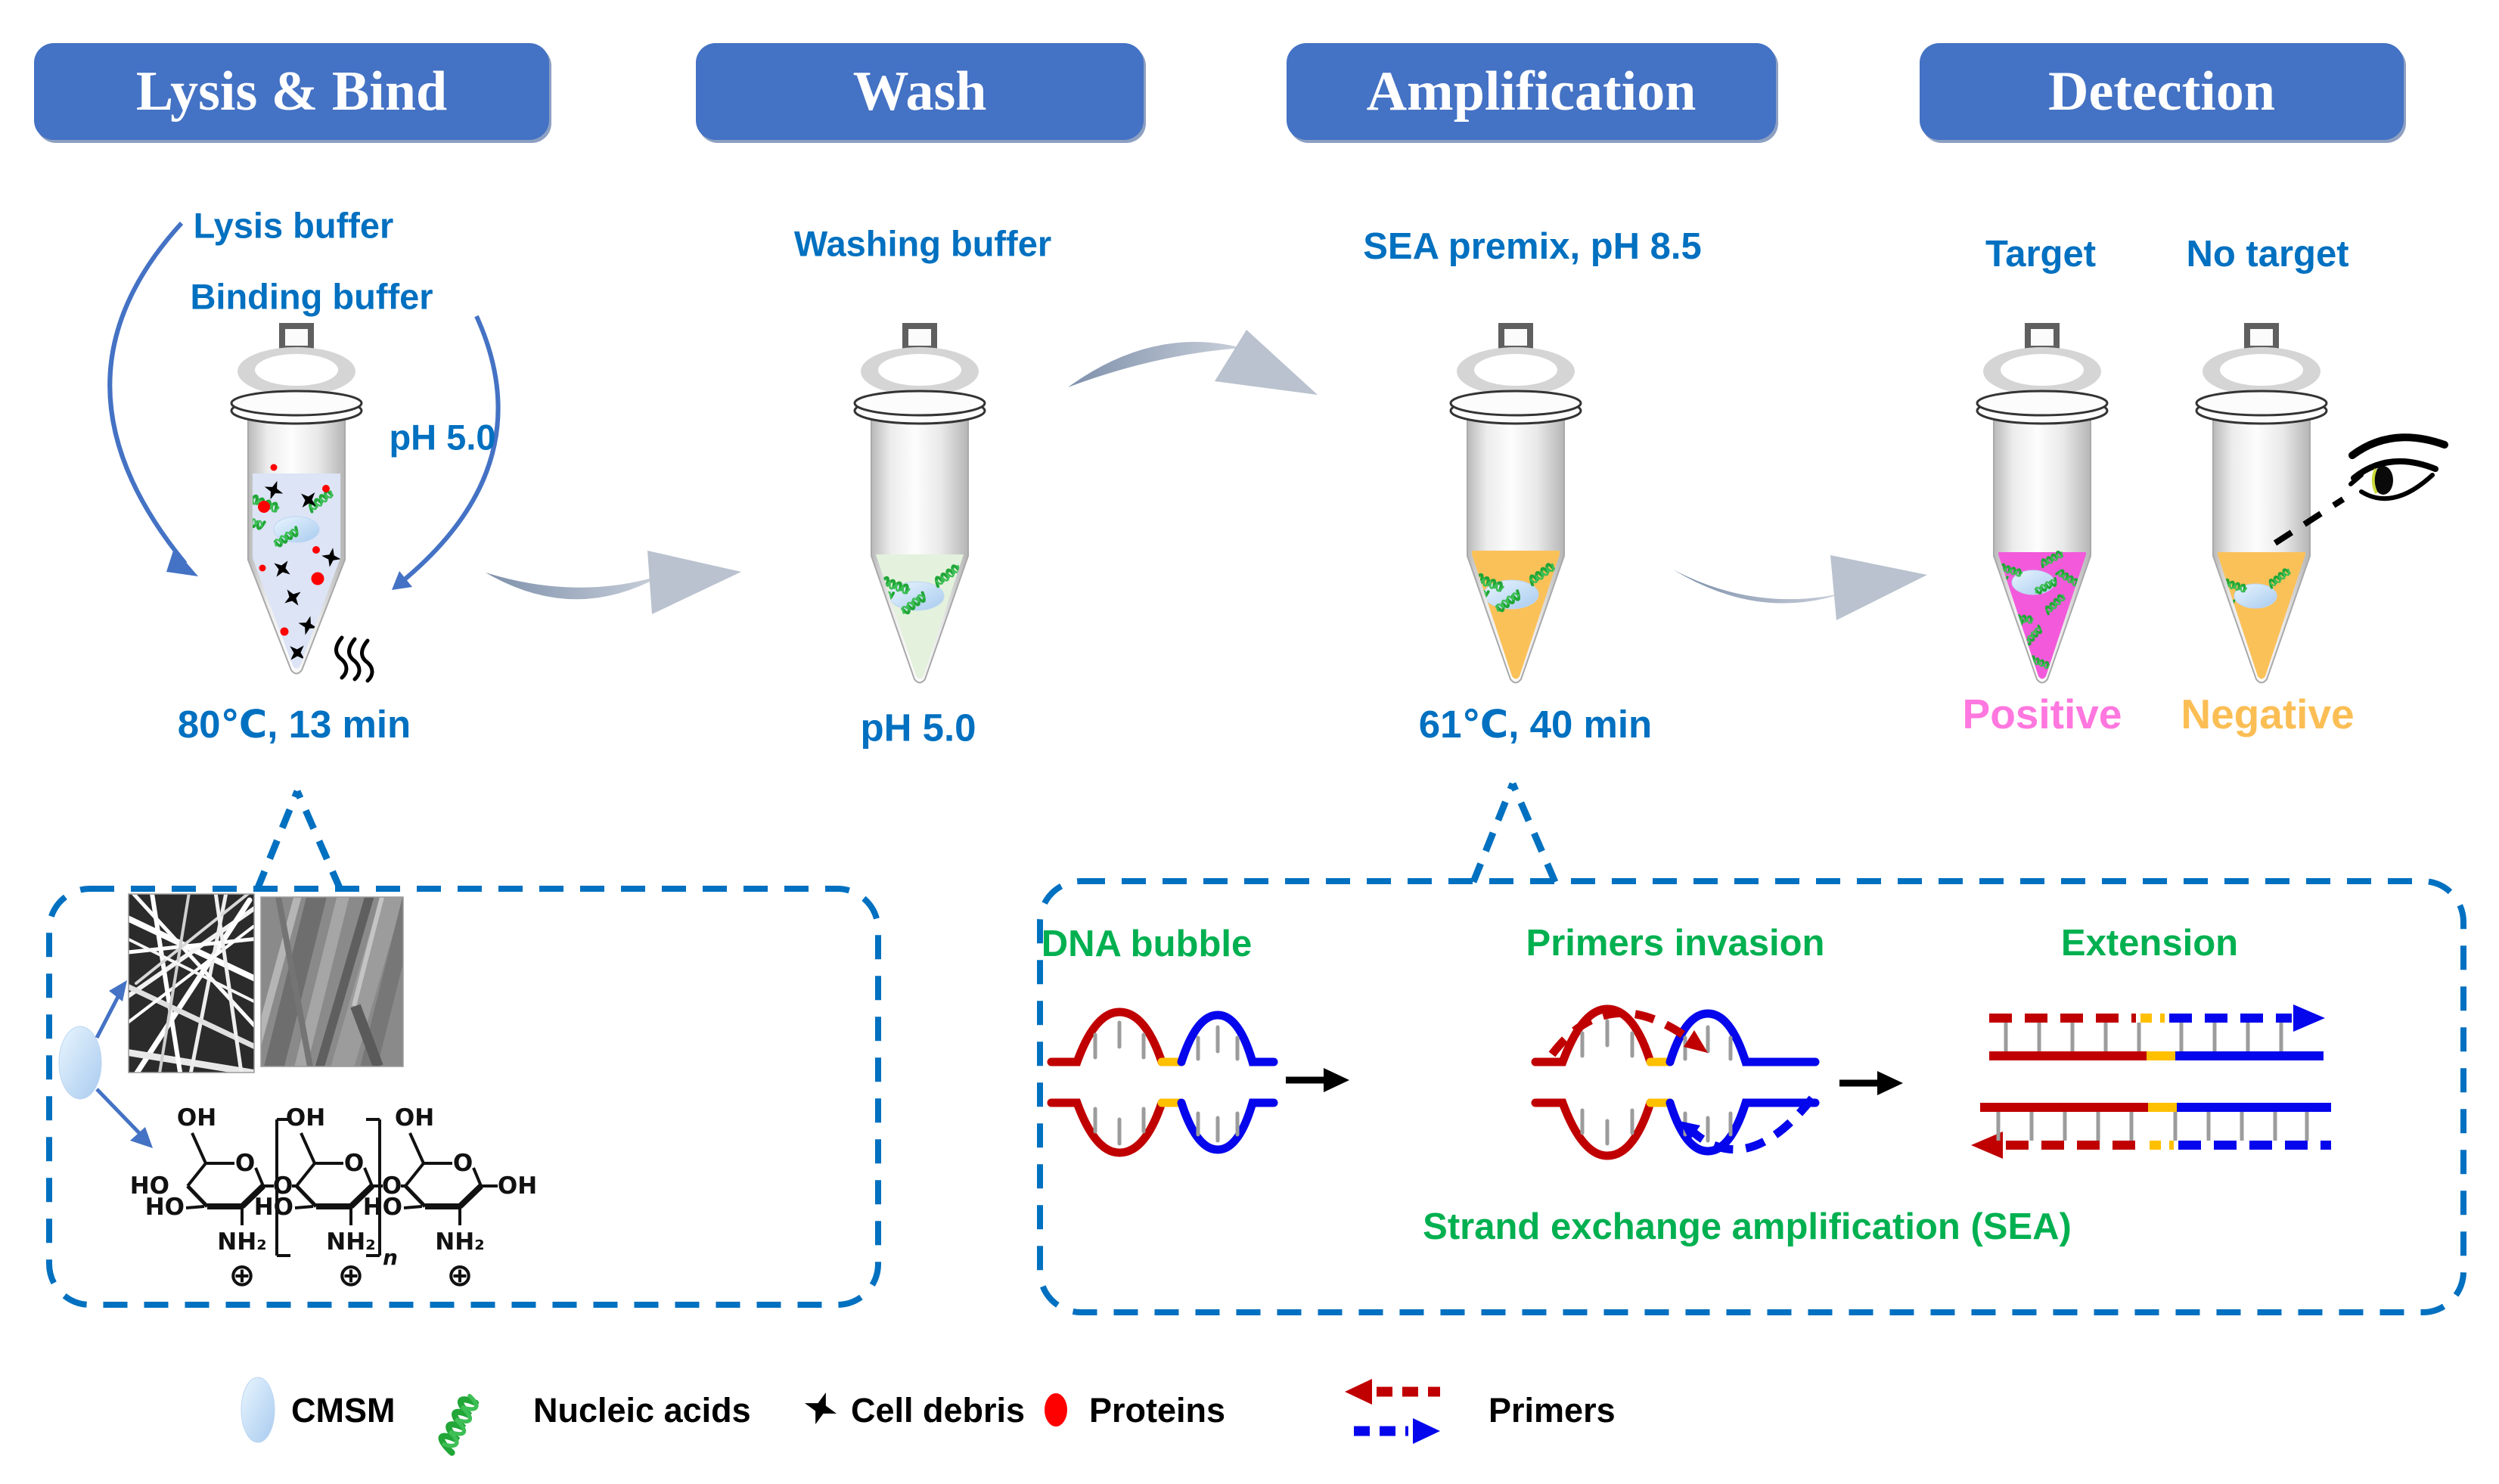 Image resolution: width=2499 pixels, height=1484 pixels. What do you see at coordinates (1157, 1410) in the screenshot?
I see `legend-proteins-label: Proteins` at bounding box center [1157, 1410].